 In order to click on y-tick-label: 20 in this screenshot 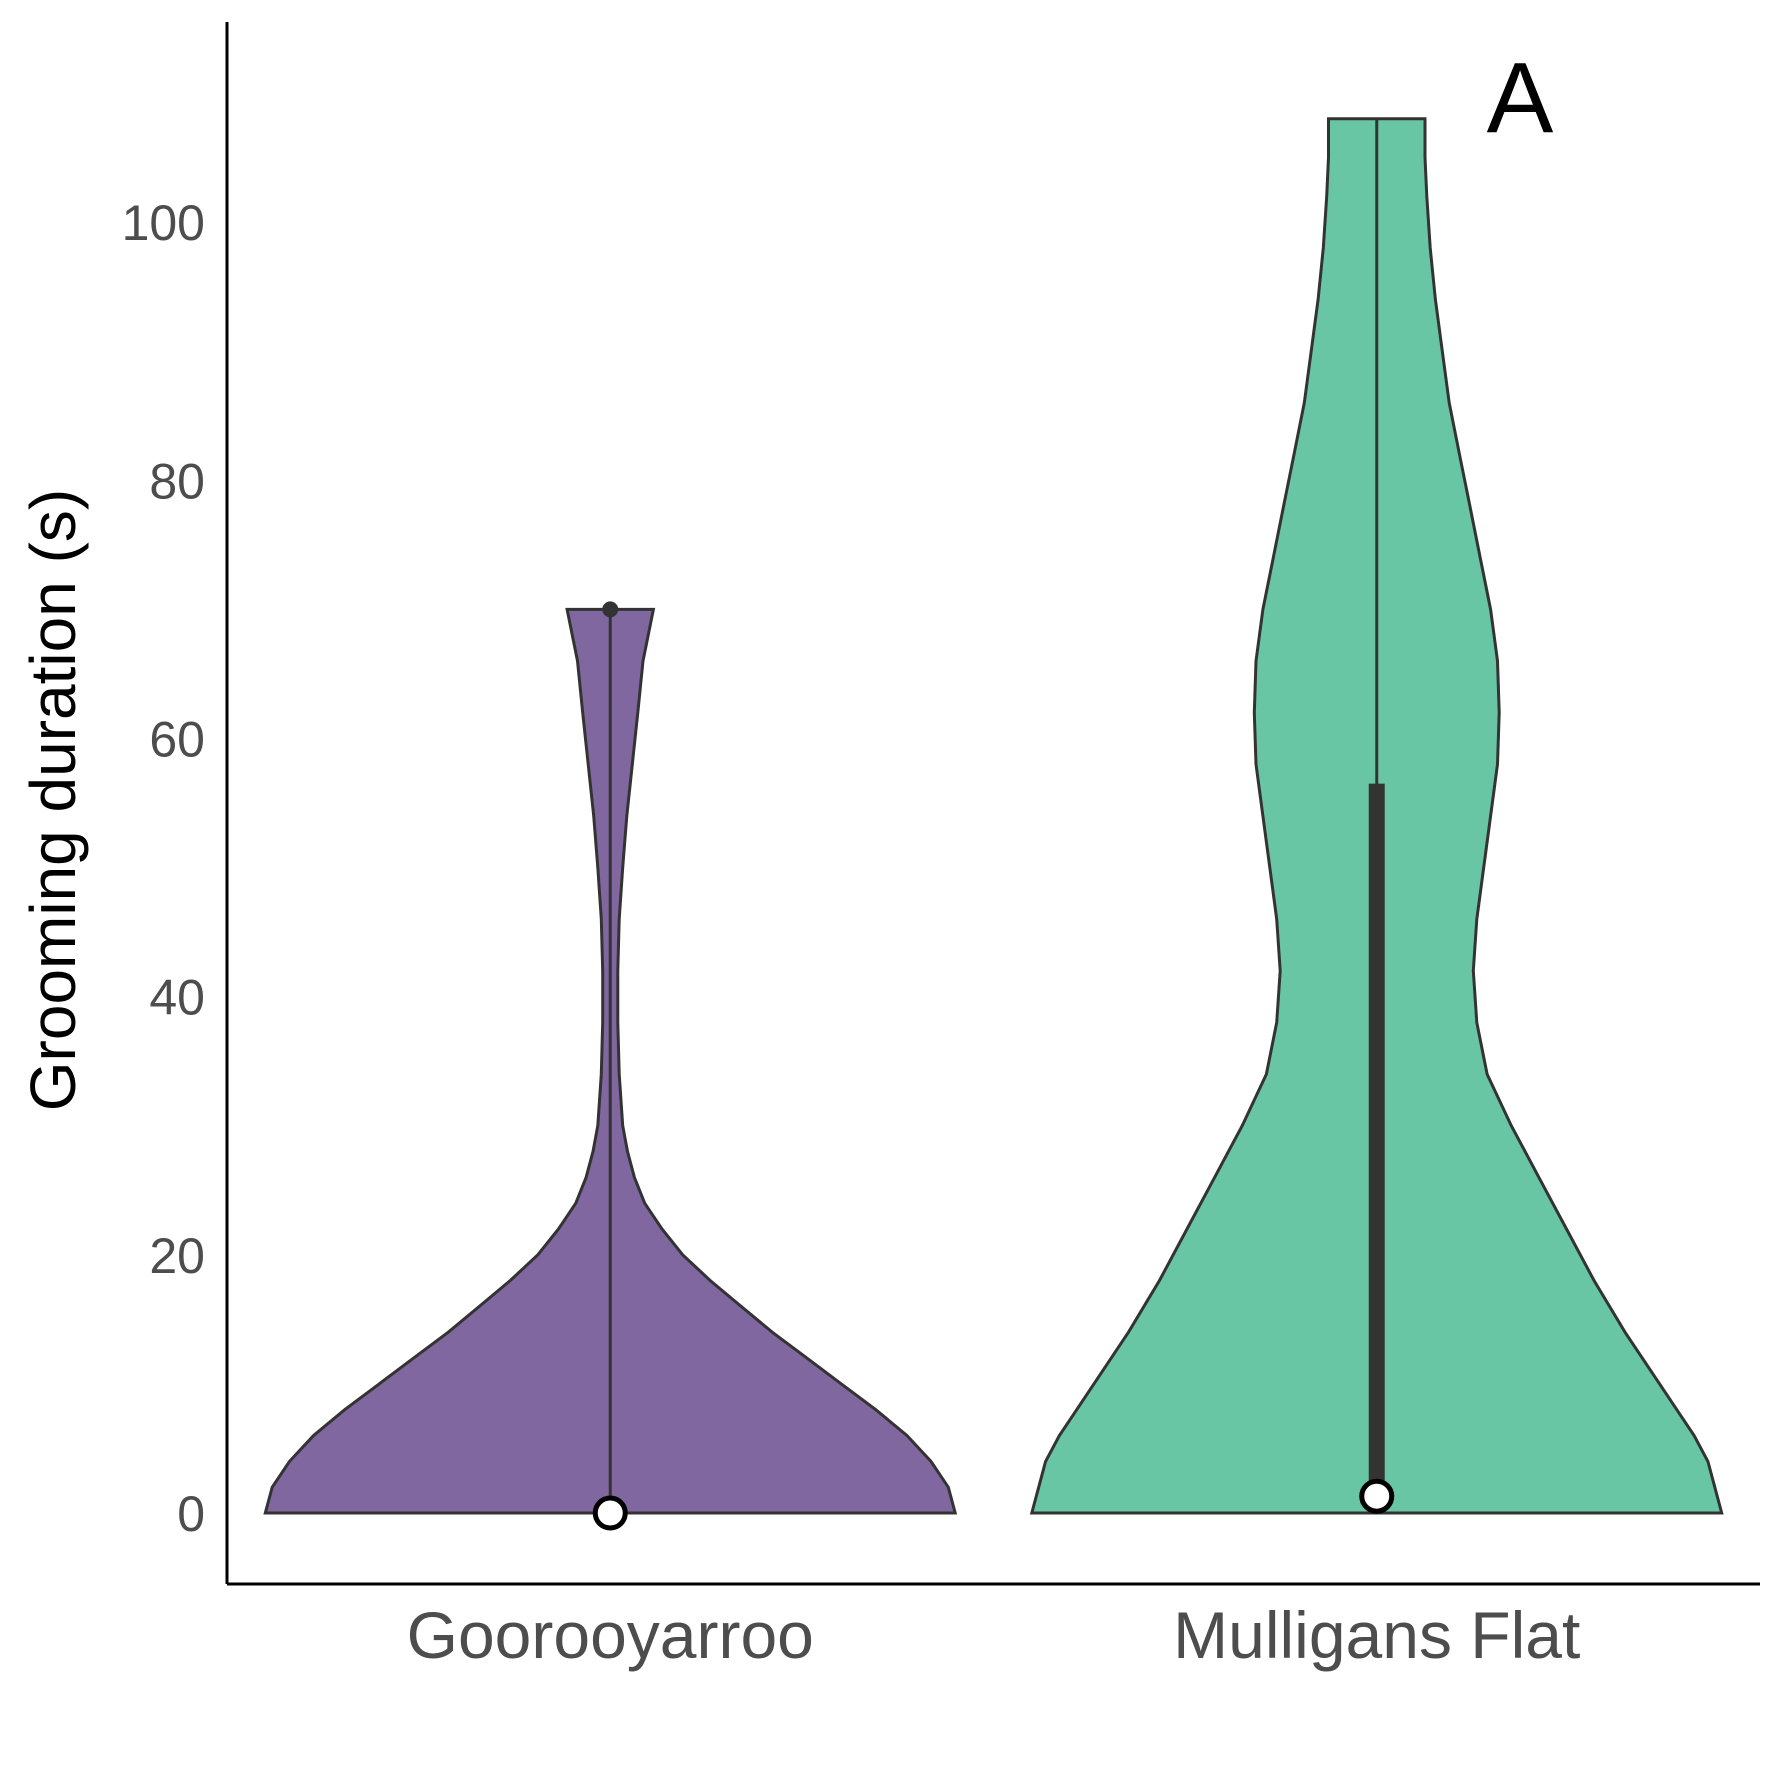, I will do `click(177, 1256)`.